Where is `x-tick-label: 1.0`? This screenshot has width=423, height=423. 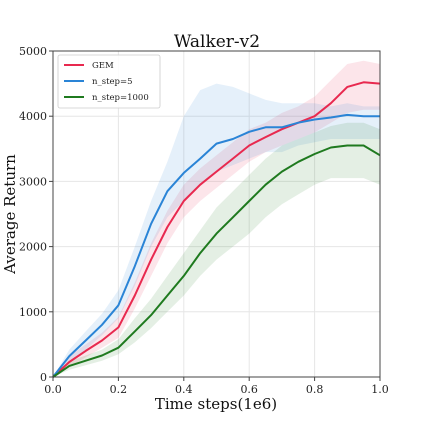 x-tick-label: 1.0 is located at coordinates (380, 389).